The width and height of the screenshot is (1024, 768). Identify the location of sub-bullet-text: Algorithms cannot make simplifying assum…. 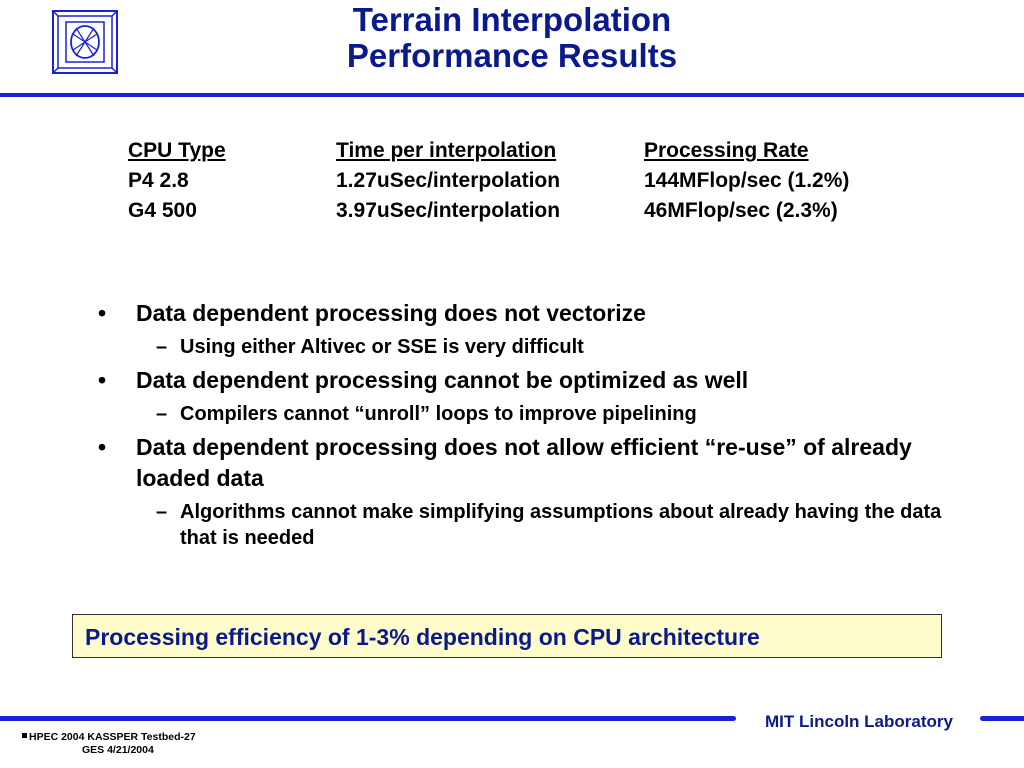
(561, 525).